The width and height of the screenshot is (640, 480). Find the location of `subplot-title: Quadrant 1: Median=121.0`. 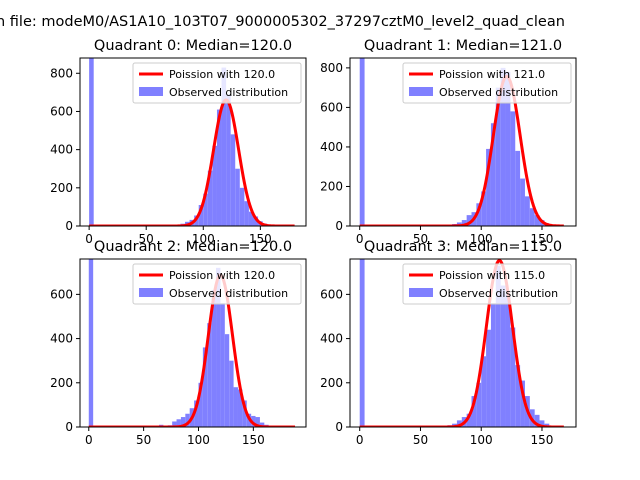

subplot-title: Quadrant 1: Median=121.0 is located at coordinates (463, 46).